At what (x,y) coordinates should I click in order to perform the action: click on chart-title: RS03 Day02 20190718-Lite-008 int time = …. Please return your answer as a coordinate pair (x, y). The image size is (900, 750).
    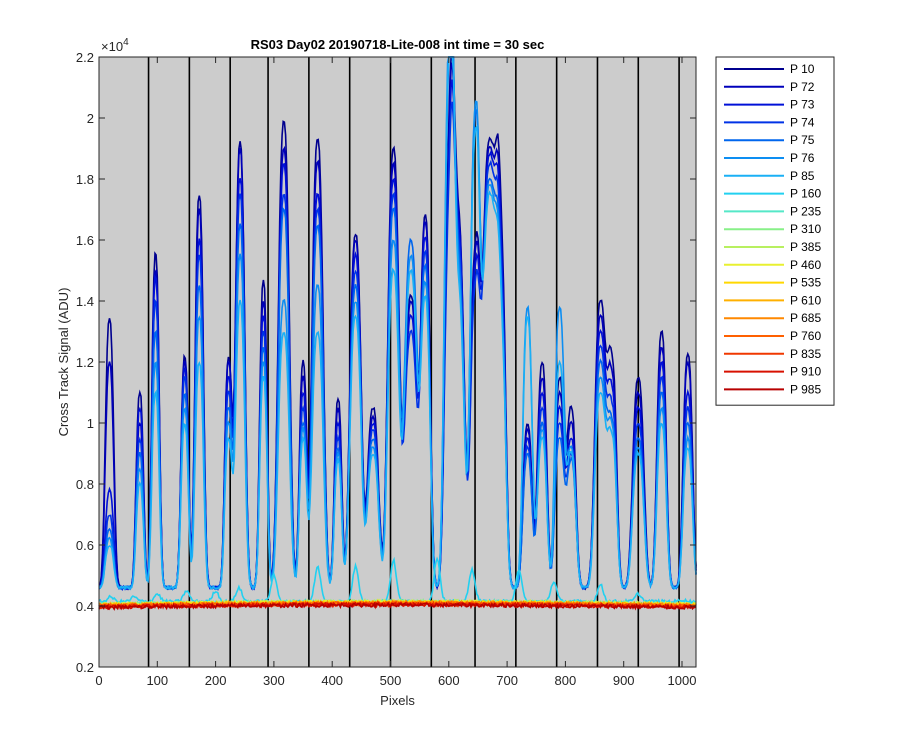
    Looking at the image, I should click on (398, 44).